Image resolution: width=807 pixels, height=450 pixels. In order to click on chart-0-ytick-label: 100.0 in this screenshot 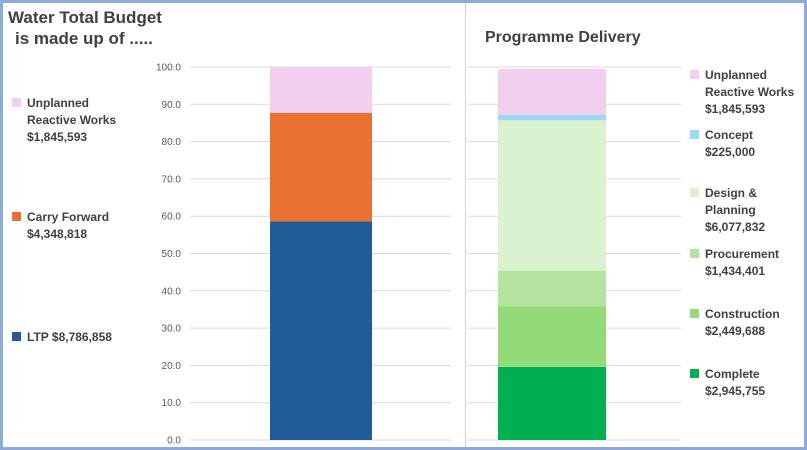, I will do `click(168, 68)`.